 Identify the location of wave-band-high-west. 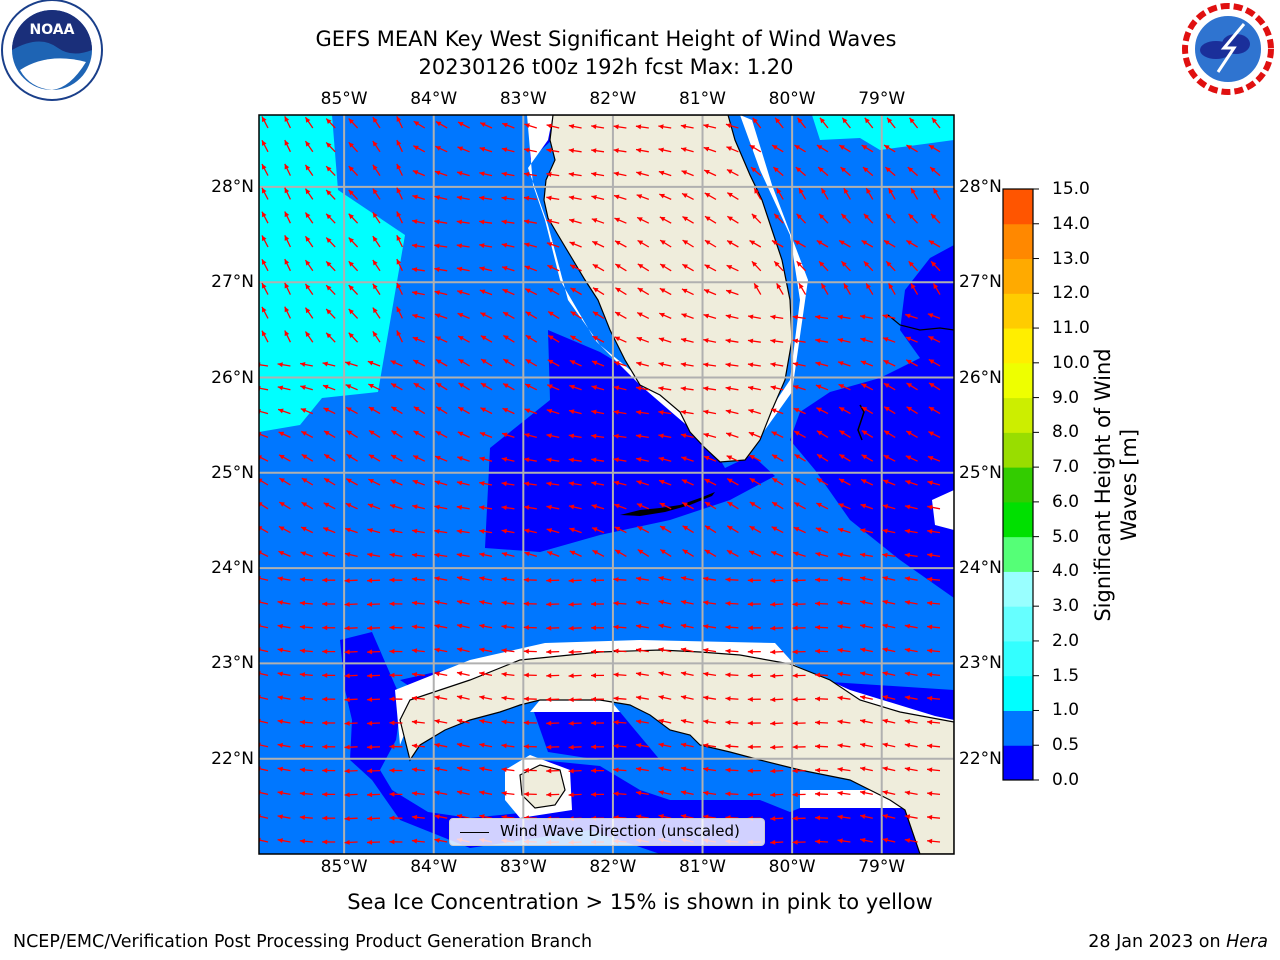
(332, 273).